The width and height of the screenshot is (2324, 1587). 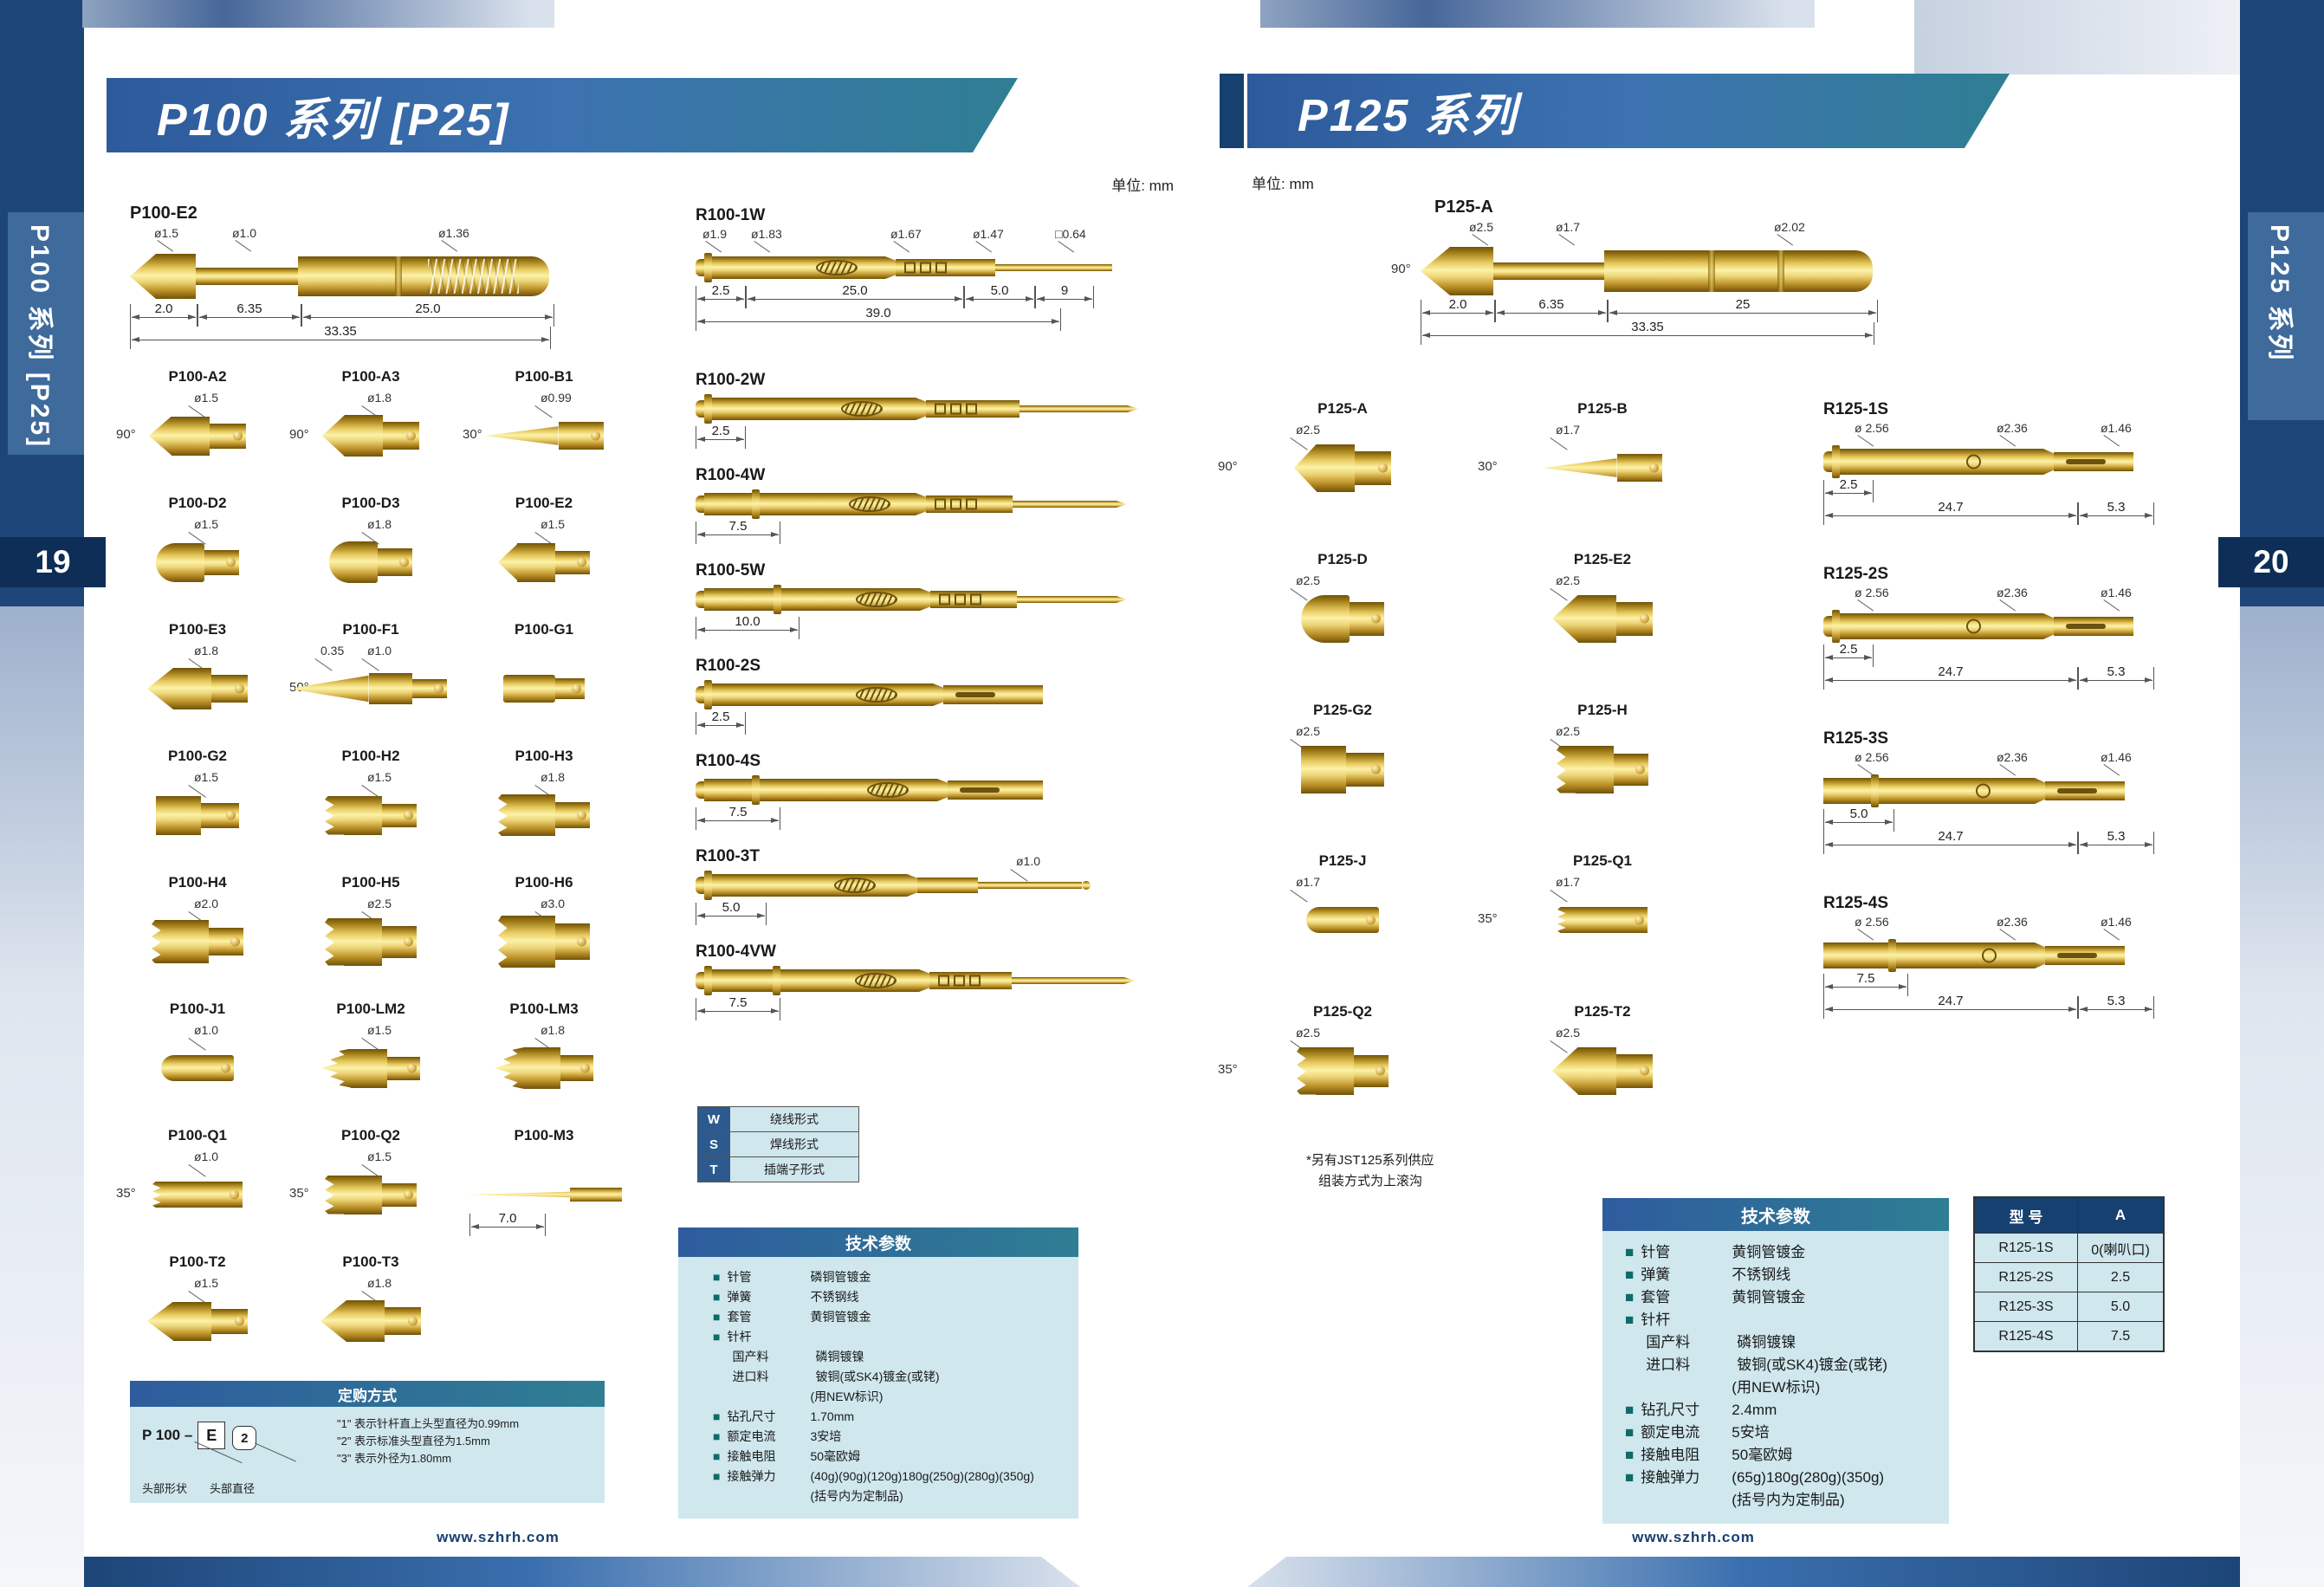 What do you see at coordinates (1488, 466) in the screenshot?
I see `angle-label: 30°` at bounding box center [1488, 466].